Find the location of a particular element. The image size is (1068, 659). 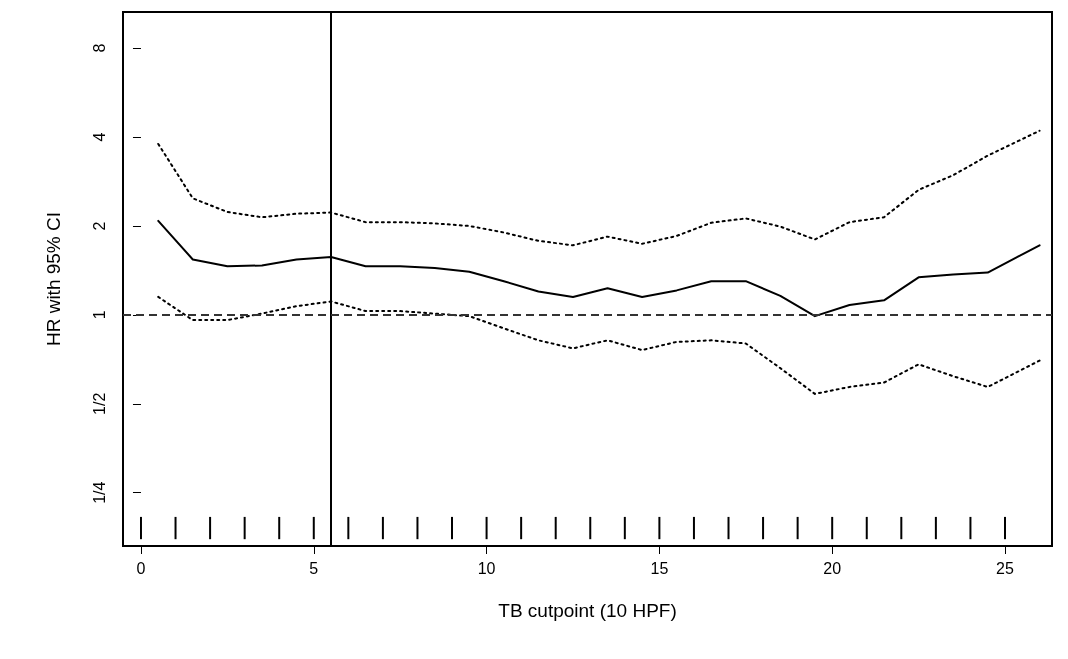

y-tick-label: 4 is located at coordinates (99, 137).